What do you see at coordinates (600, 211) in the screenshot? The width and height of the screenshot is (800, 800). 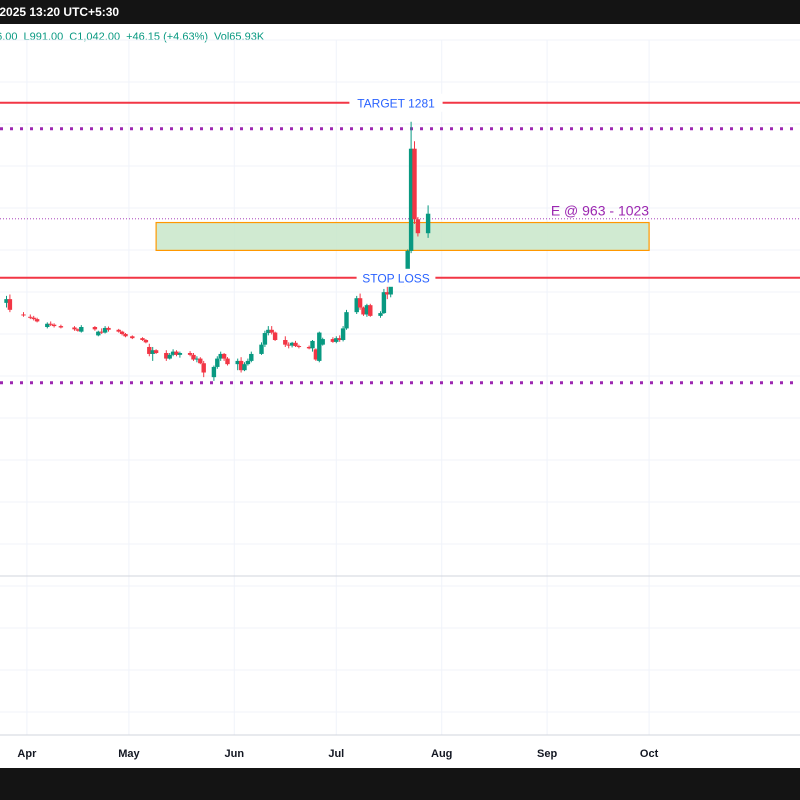 I see `entry-zone-label: E @ 963 - 1023` at bounding box center [600, 211].